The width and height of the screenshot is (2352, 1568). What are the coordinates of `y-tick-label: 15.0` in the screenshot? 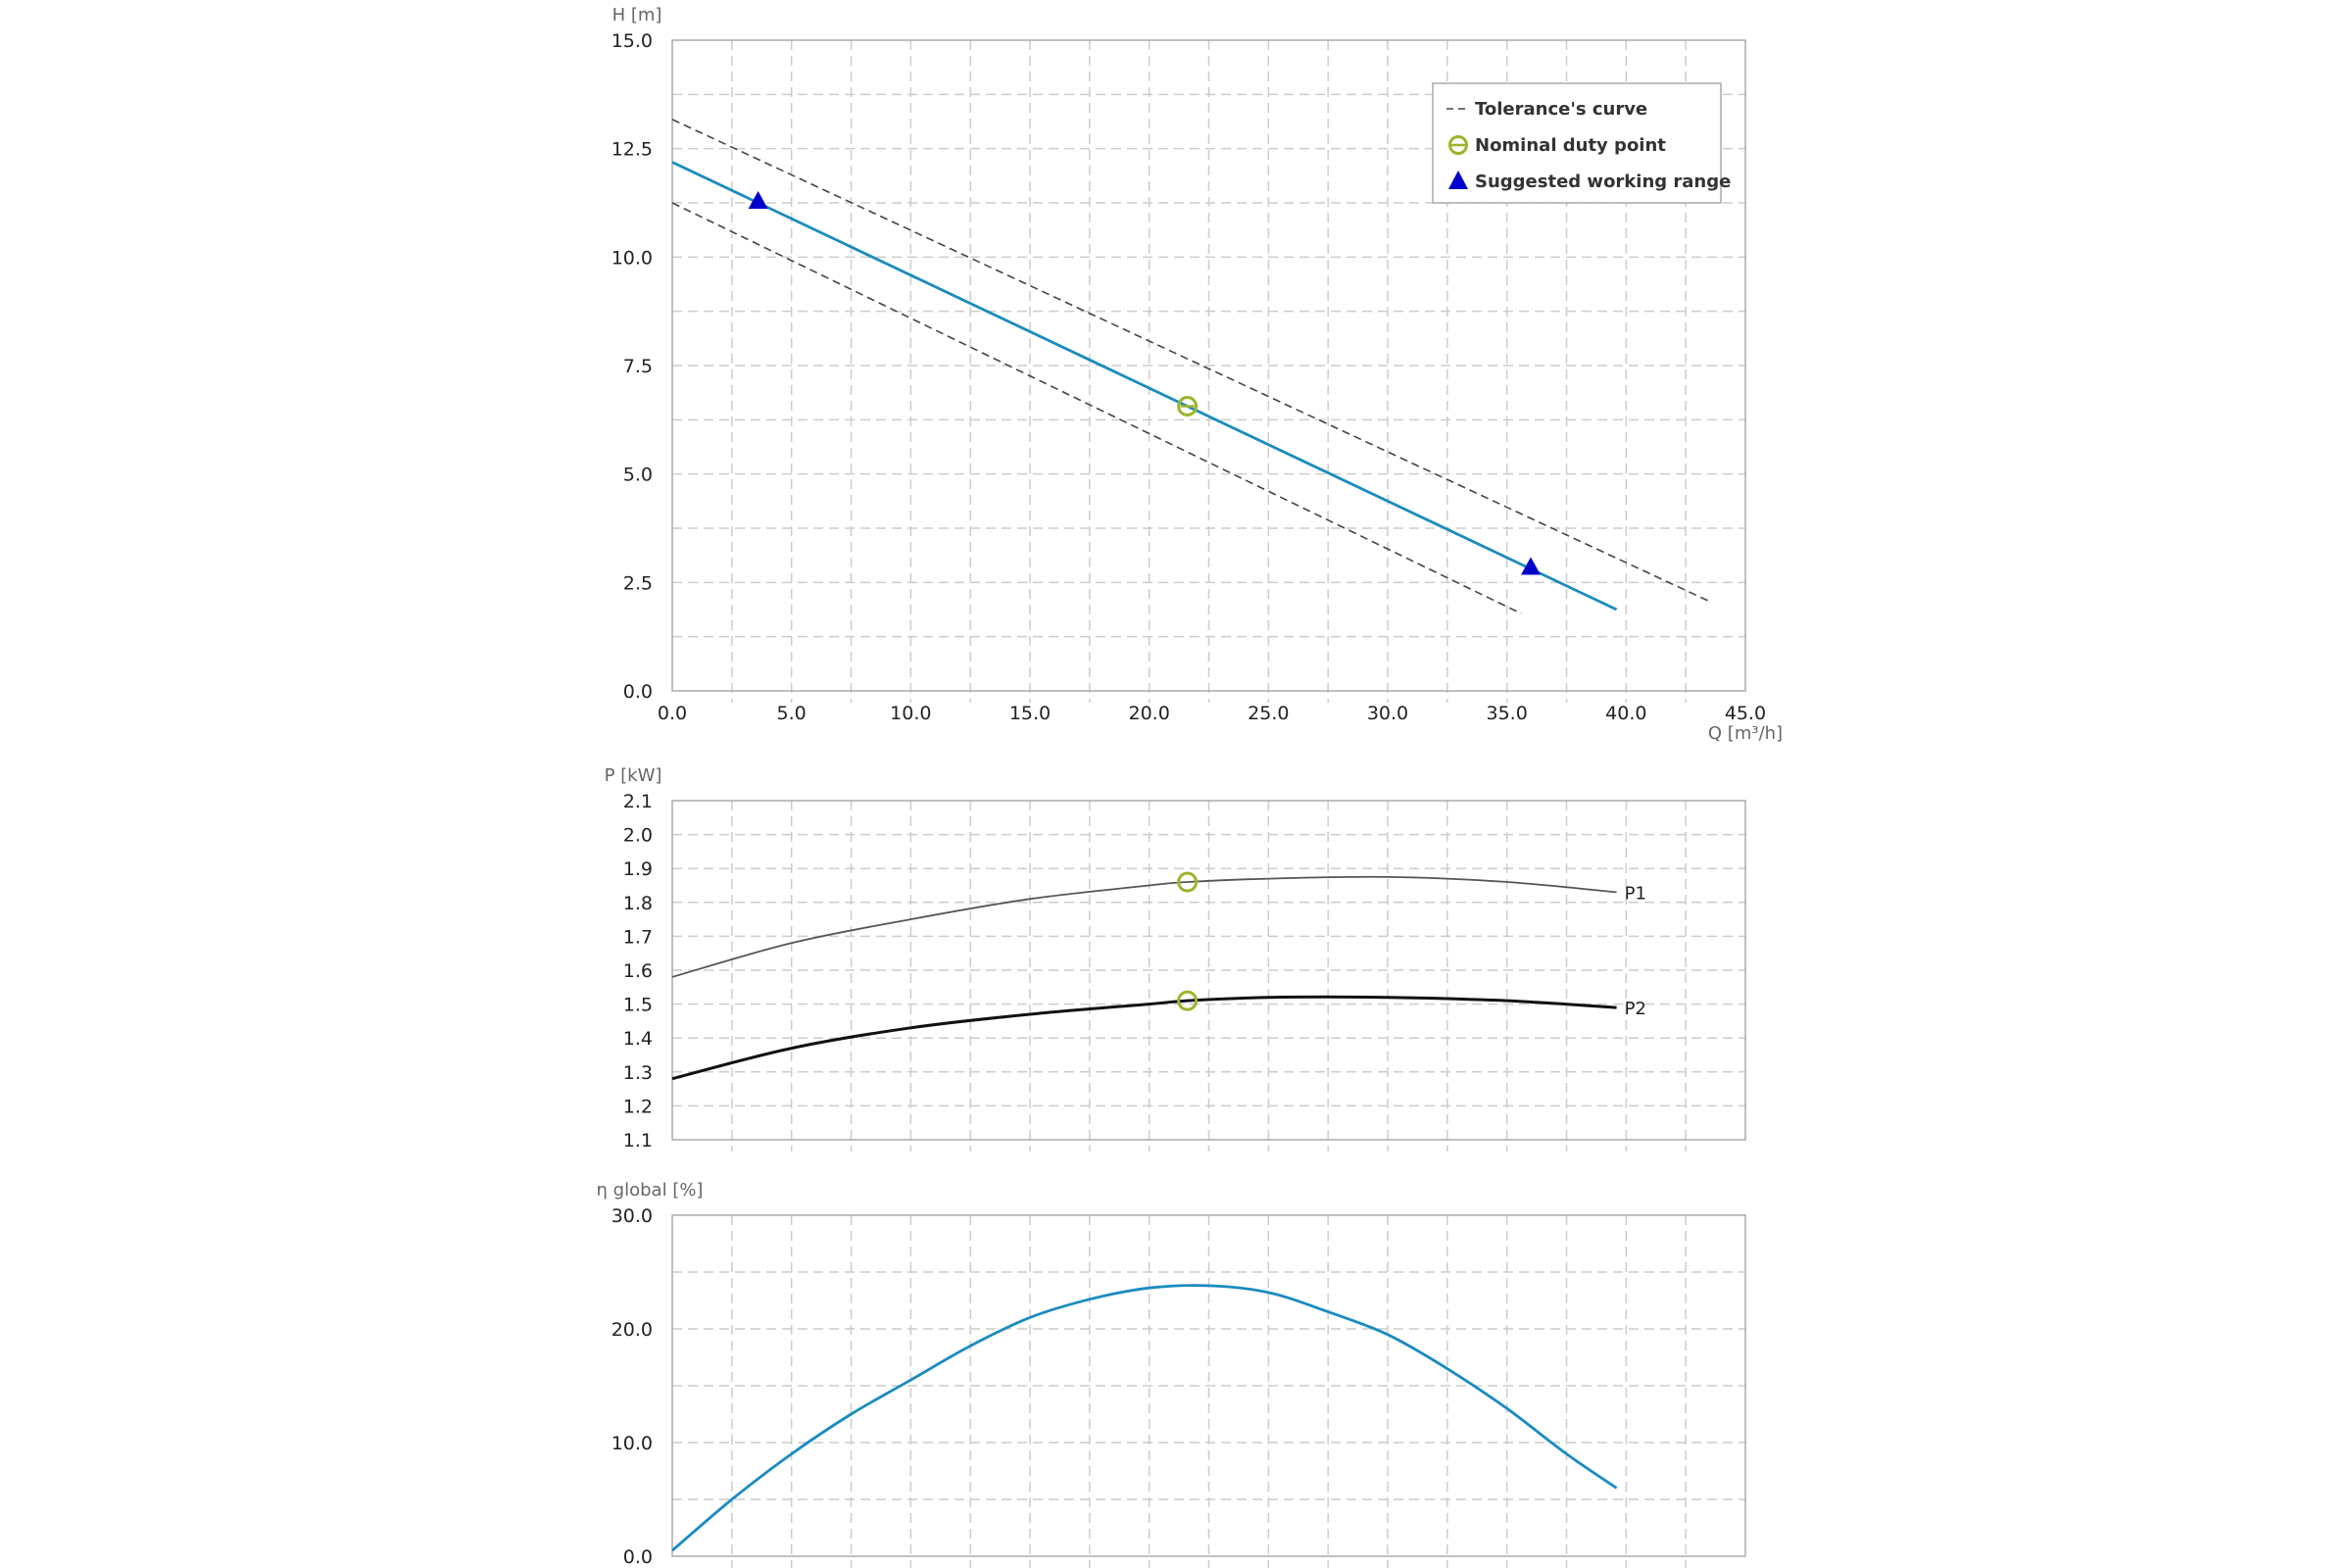 It's located at (632, 41).